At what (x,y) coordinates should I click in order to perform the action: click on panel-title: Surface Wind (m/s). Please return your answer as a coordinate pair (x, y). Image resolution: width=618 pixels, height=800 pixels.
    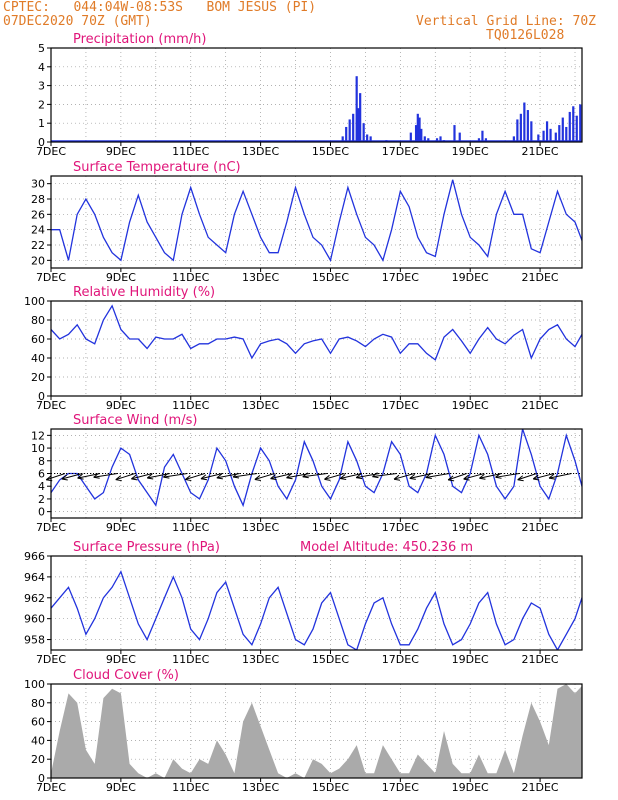
    Looking at the image, I should click on (135, 420).